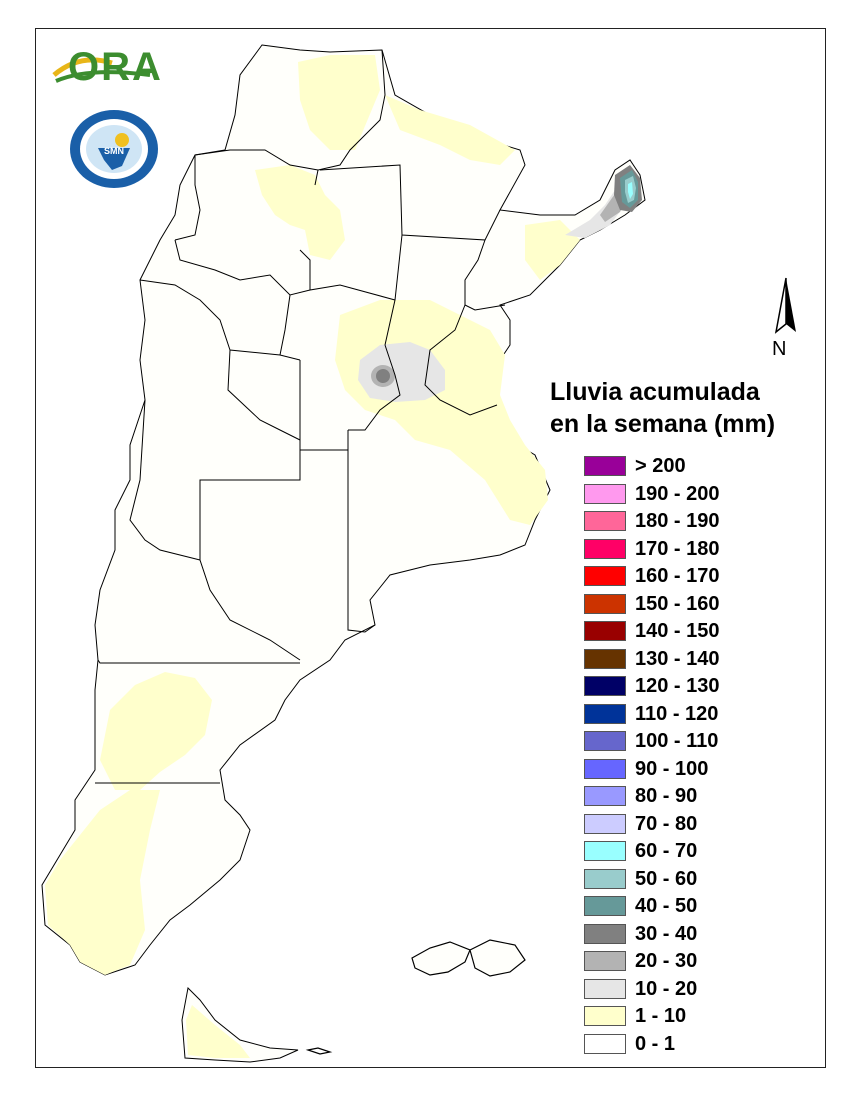 Image resolution: width=850 pixels, height=1100 pixels. I want to click on legend-item: 110 - 120, so click(694, 715).